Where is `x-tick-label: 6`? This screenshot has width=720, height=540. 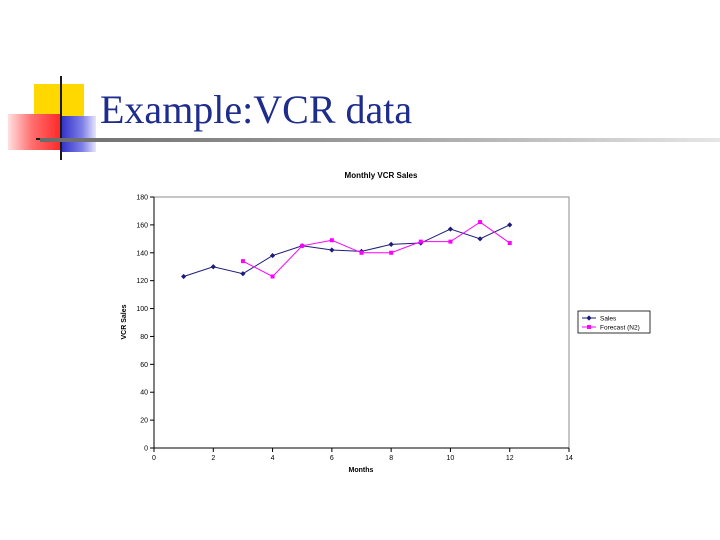 x-tick-label: 6 is located at coordinates (332, 458).